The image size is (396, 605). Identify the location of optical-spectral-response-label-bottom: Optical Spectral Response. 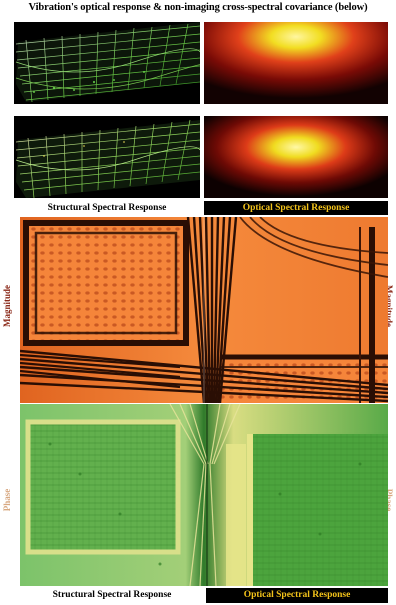
(297, 595).